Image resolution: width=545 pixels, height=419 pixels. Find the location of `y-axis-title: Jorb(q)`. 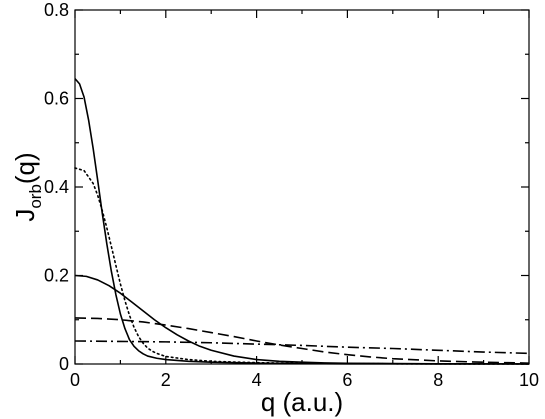

y-axis-title: Jorb(q) is located at coordinates (27, 186).